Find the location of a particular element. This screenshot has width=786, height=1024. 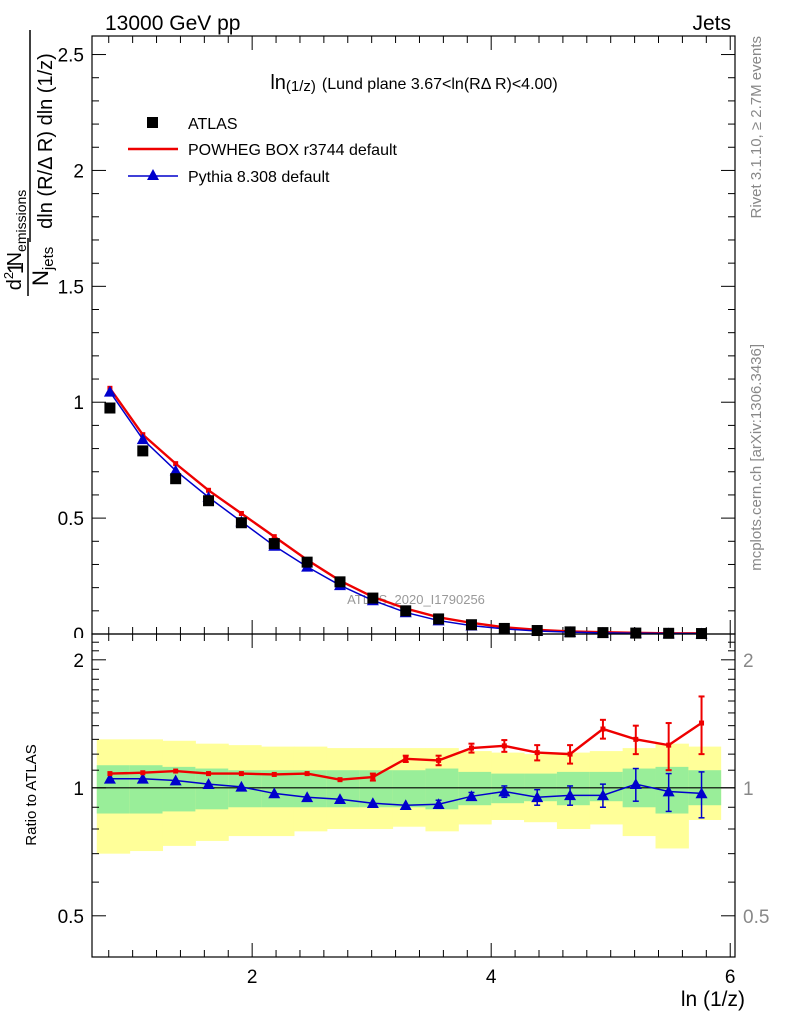

main-title-prefix: ln is located at coordinates (278, 83).